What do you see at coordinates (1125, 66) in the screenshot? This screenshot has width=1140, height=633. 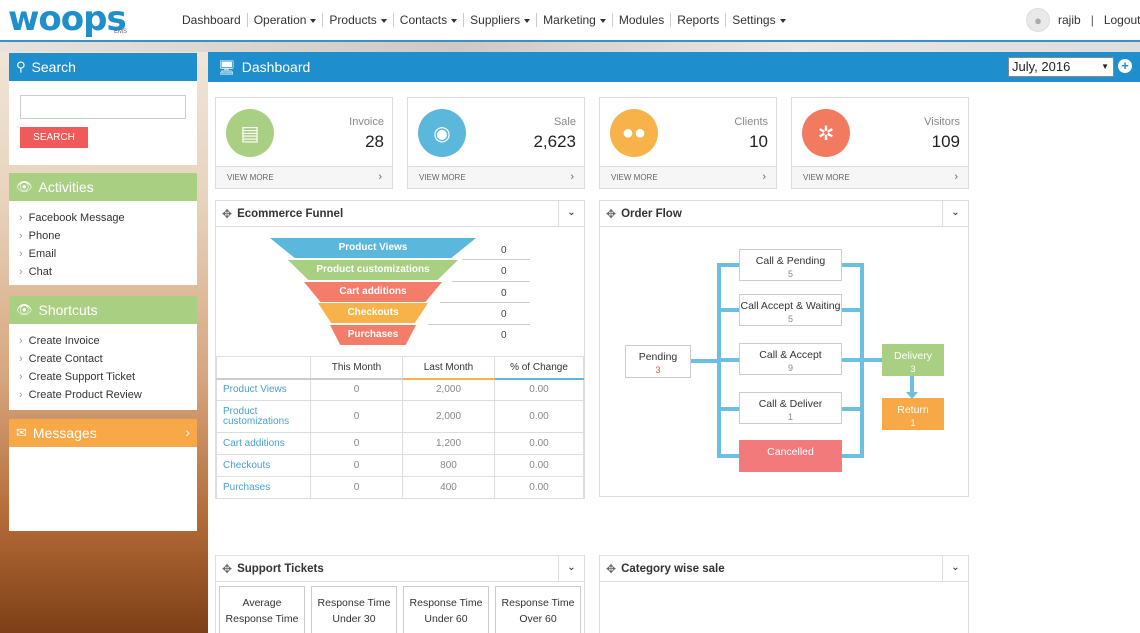 I see `add-icon: +` at bounding box center [1125, 66].